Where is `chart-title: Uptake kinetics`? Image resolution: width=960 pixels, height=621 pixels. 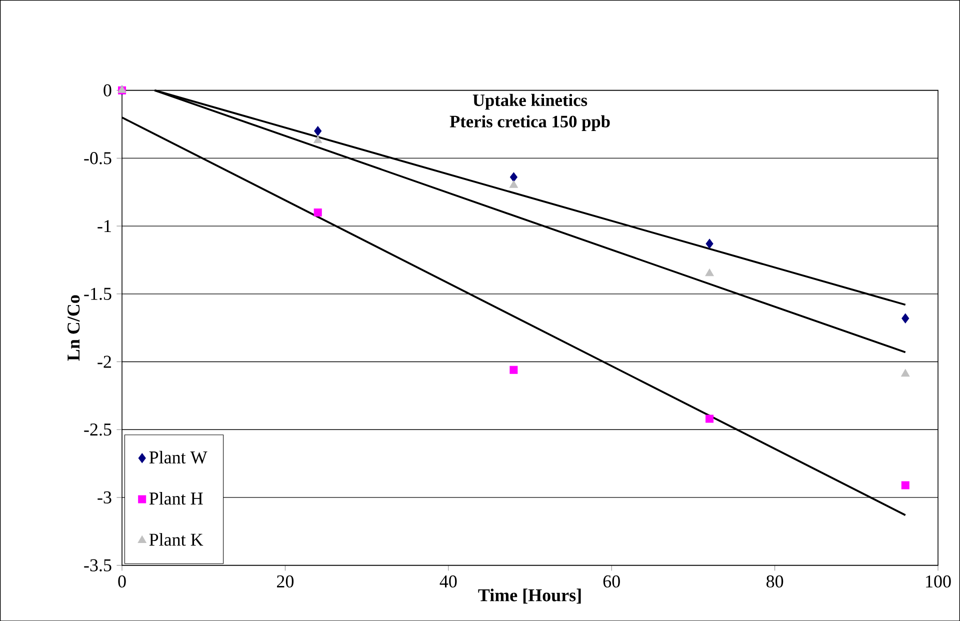
chart-title: Uptake kinetics is located at coordinates (530, 102).